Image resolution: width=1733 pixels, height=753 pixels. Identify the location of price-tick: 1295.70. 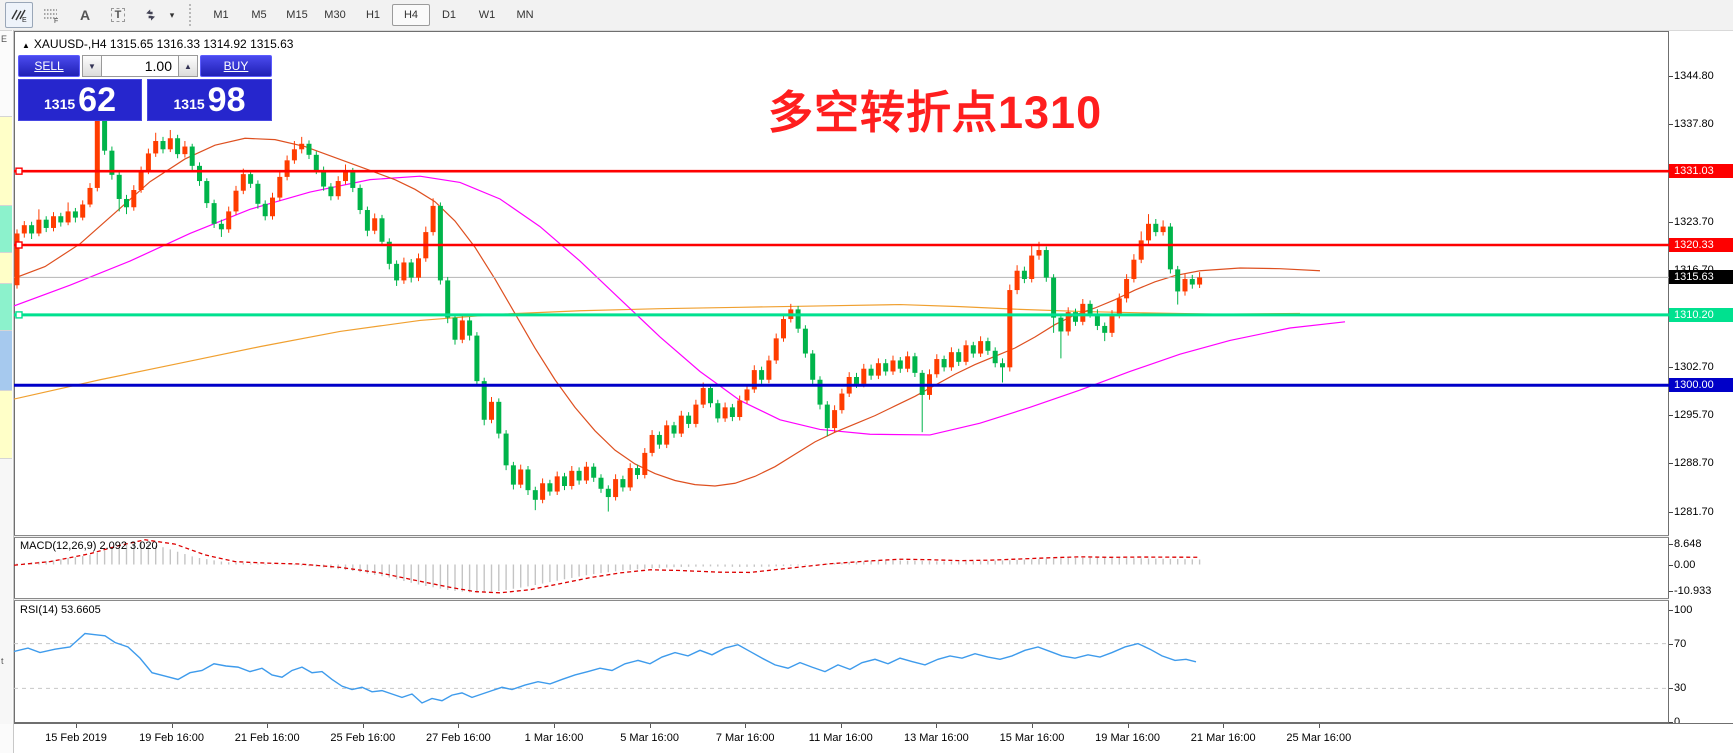
(1694, 414).